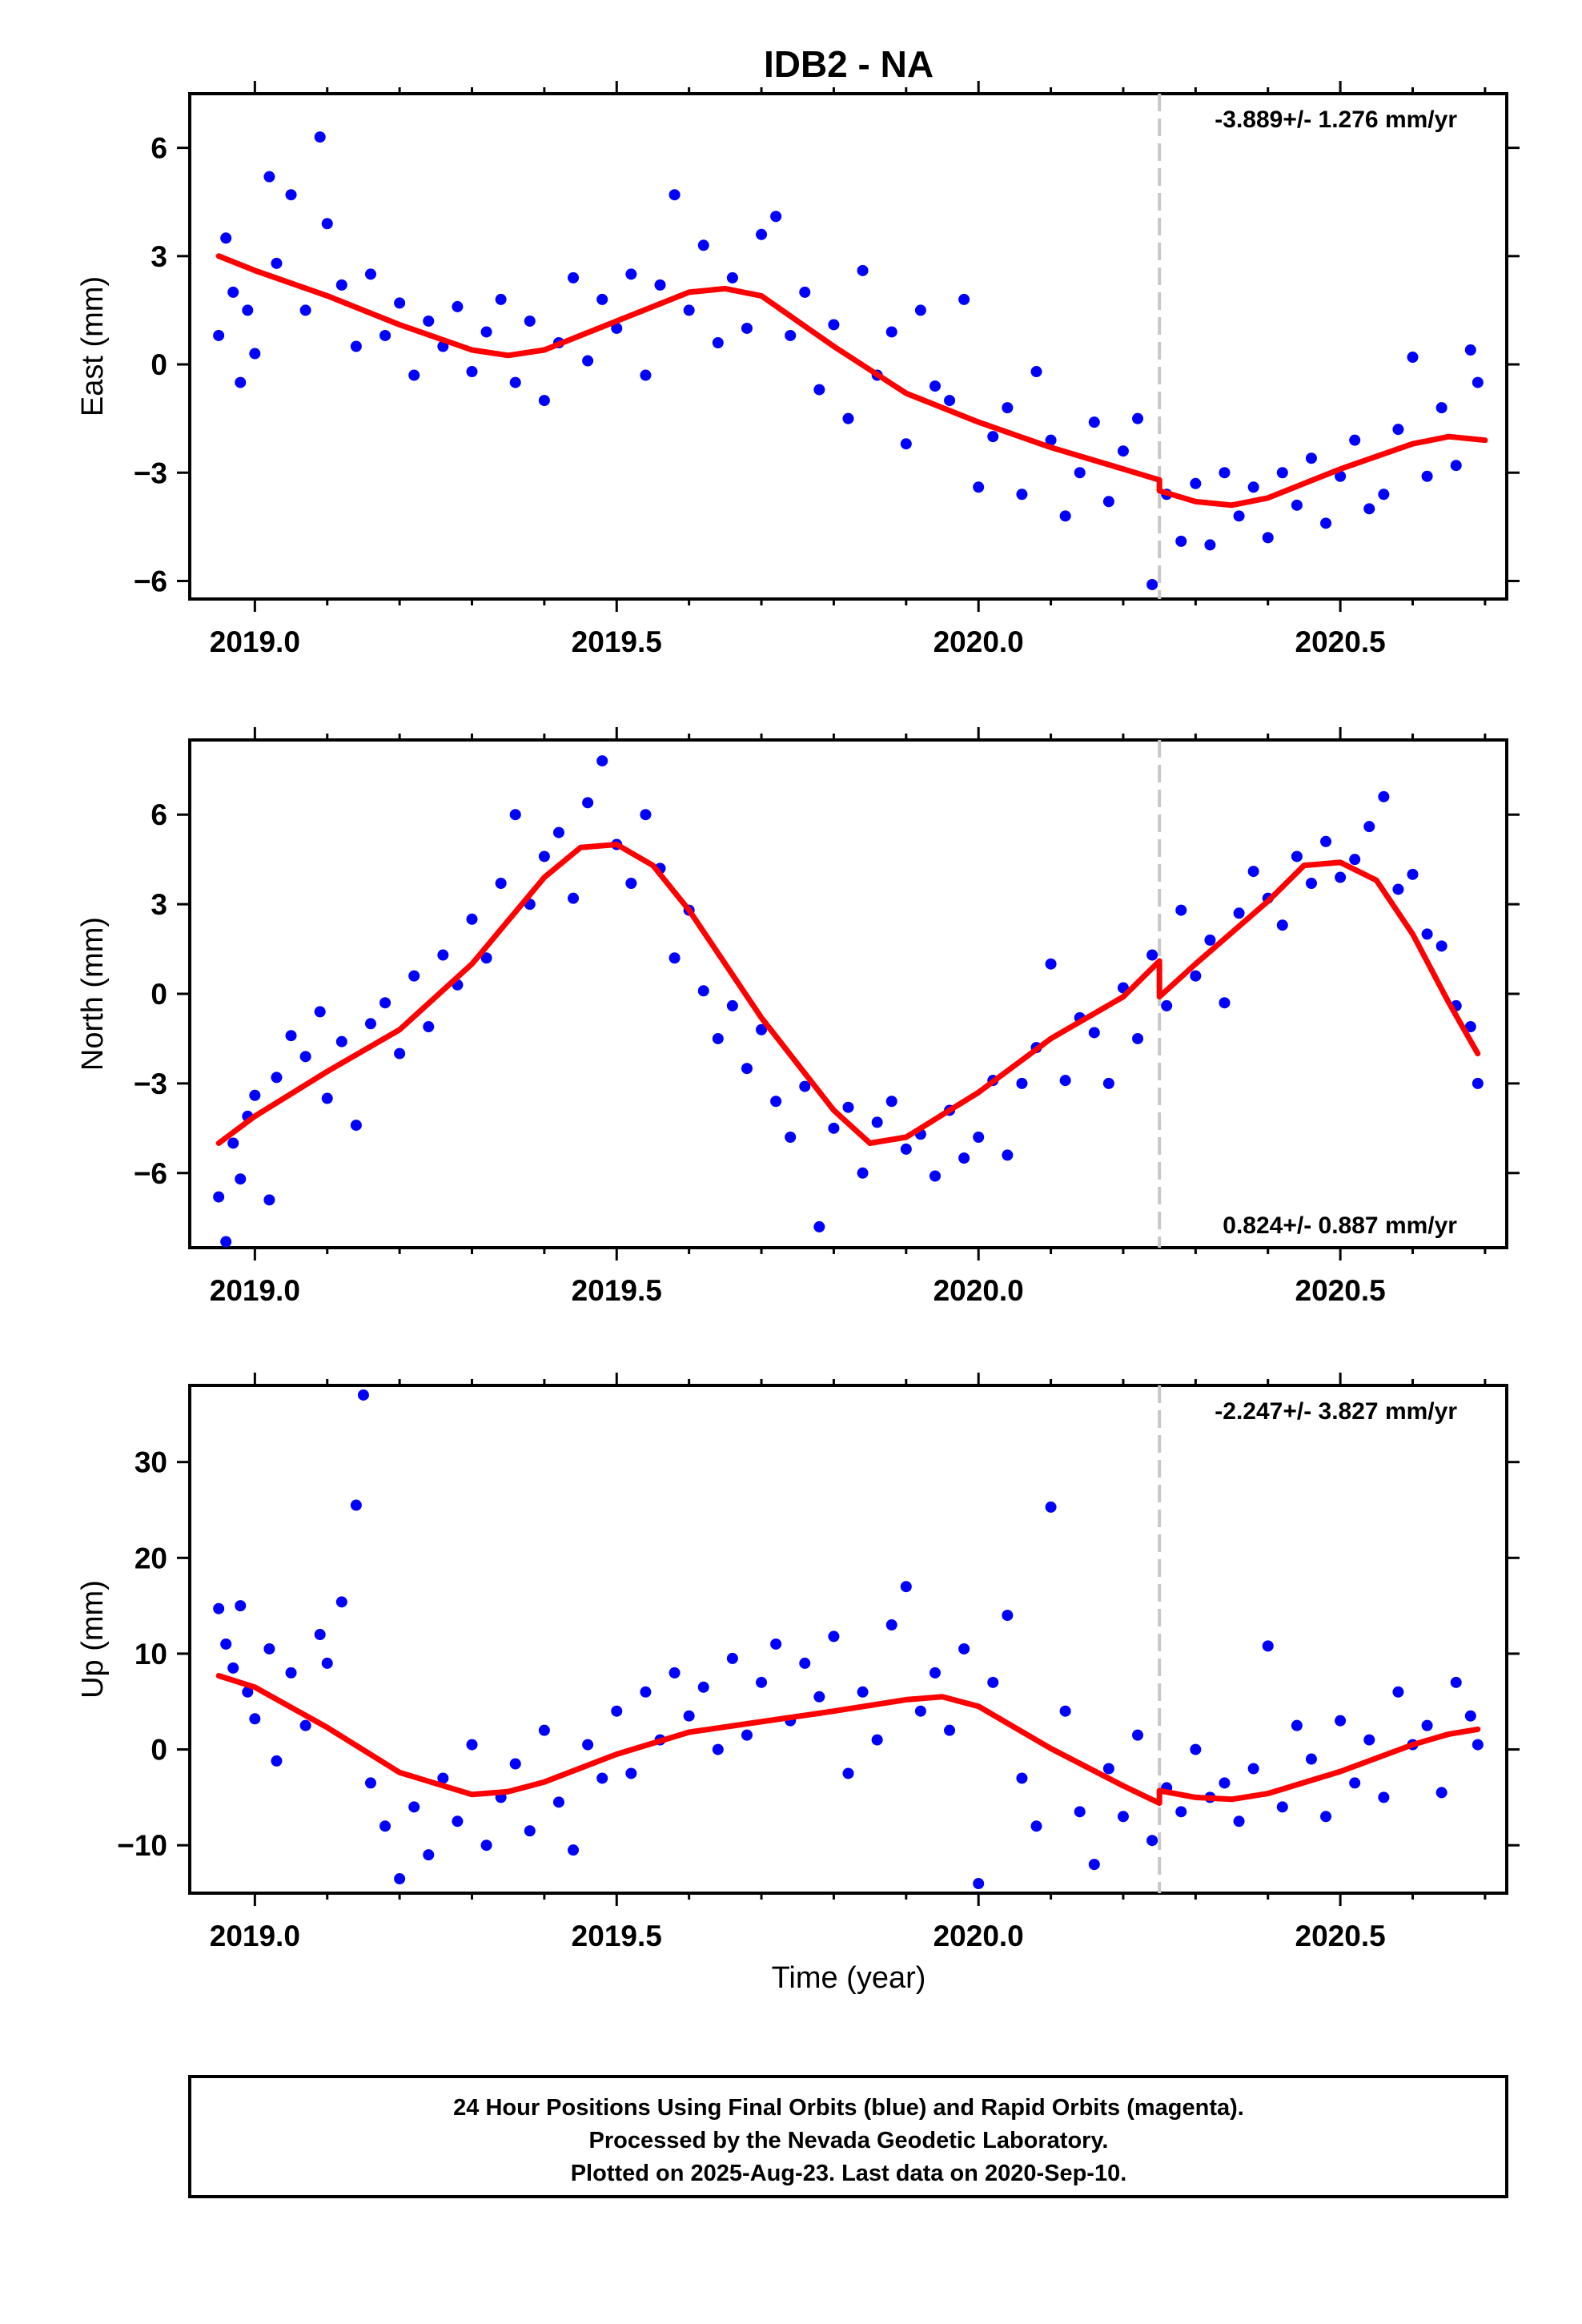 The width and height of the screenshot is (1582, 2324). What do you see at coordinates (142, 1845) in the screenshot?
I see `up-y-tick-label: −10` at bounding box center [142, 1845].